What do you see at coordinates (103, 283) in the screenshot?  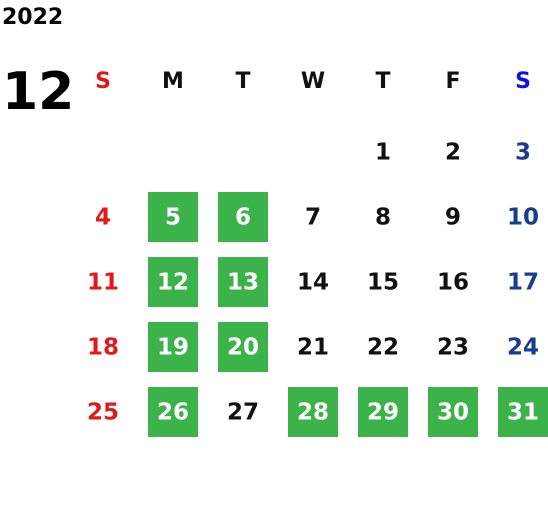 I see `day: 11` at bounding box center [103, 283].